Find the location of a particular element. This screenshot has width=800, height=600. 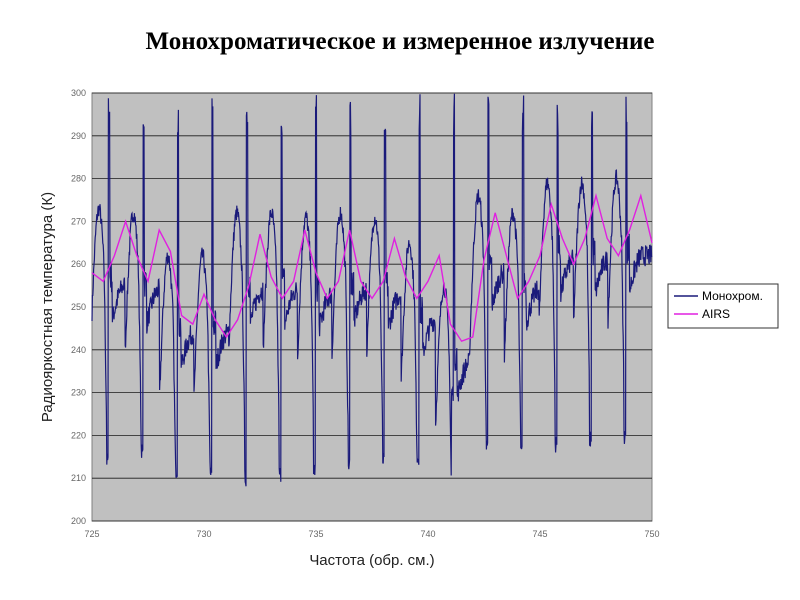

y-tick-label: 250 is located at coordinates (78, 307).